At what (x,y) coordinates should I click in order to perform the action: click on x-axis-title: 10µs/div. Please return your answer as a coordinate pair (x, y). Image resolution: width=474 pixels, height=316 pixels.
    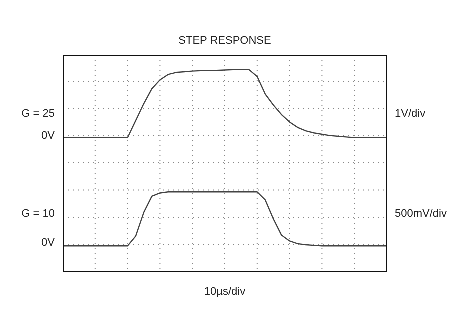
    Looking at the image, I should click on (225, 292).